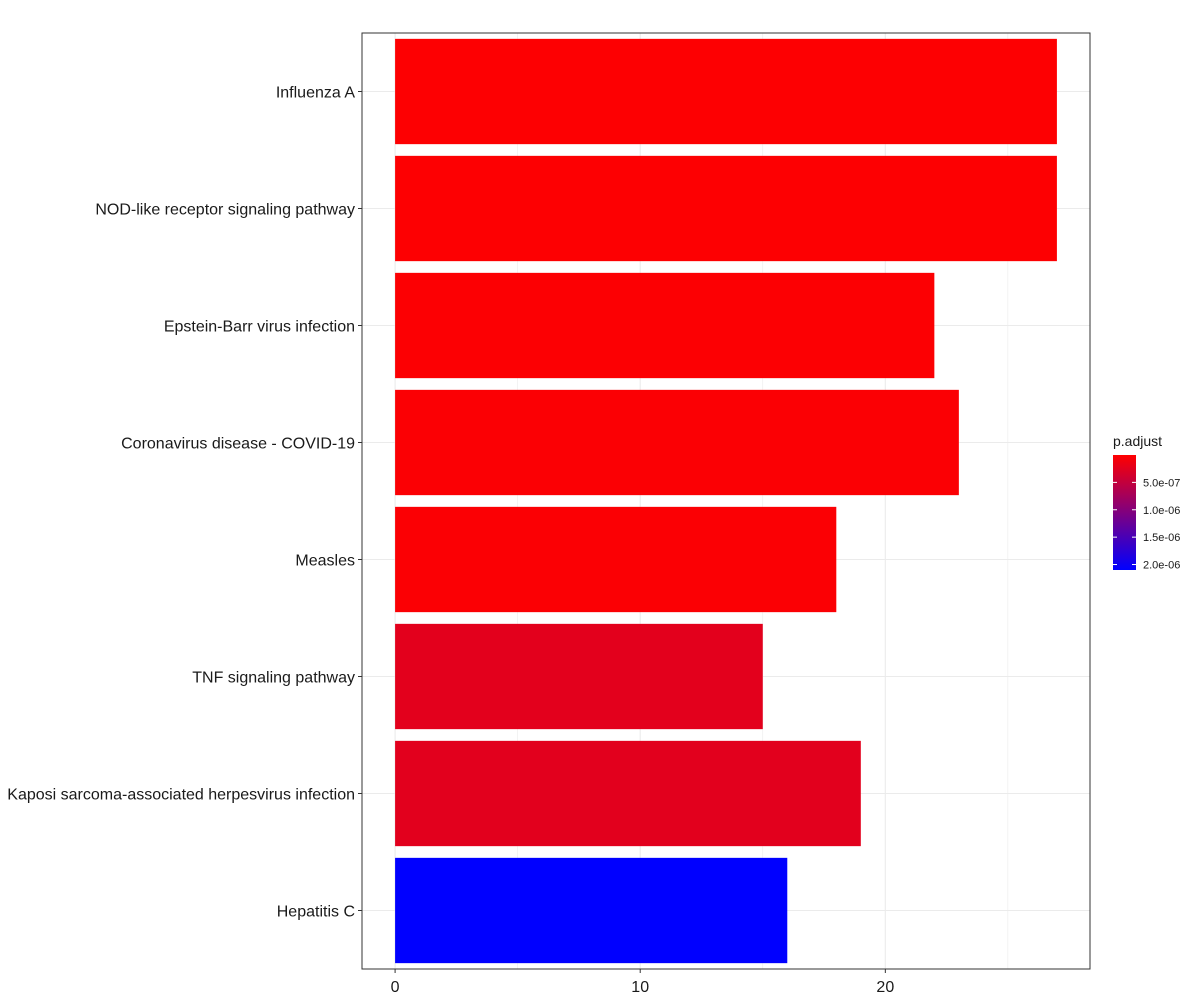  Describe the element at coordinates (259, 327) in the screenshot. I see `y-tick-label: Epstein-Barr virus infection` at that location.